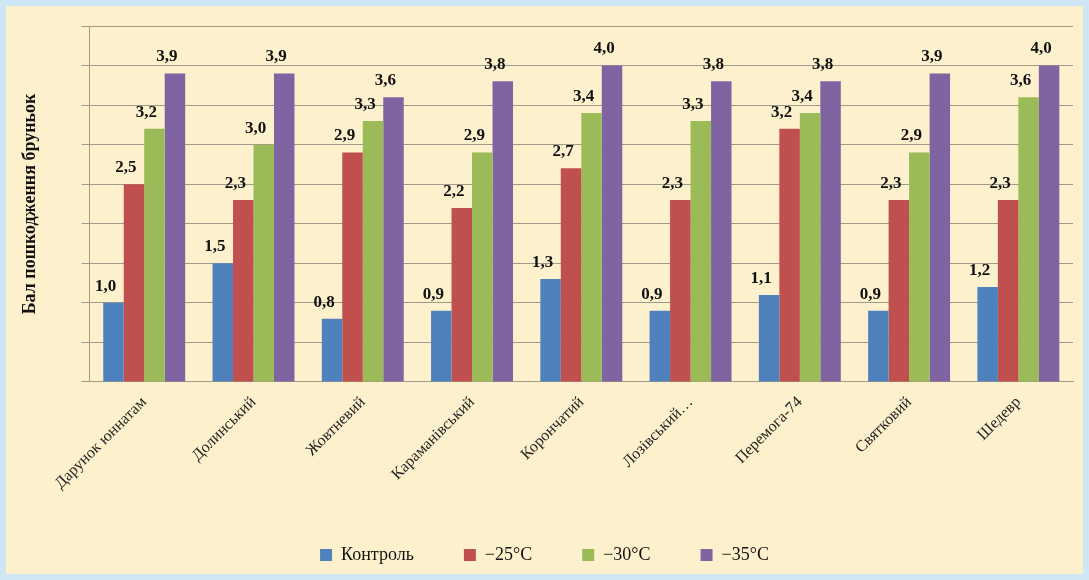 The width and height of the screenshot is (1089, 580). Describe the element at coordinates (324, 301) in the screenshot. I see `data-label: 0,8` at that location.